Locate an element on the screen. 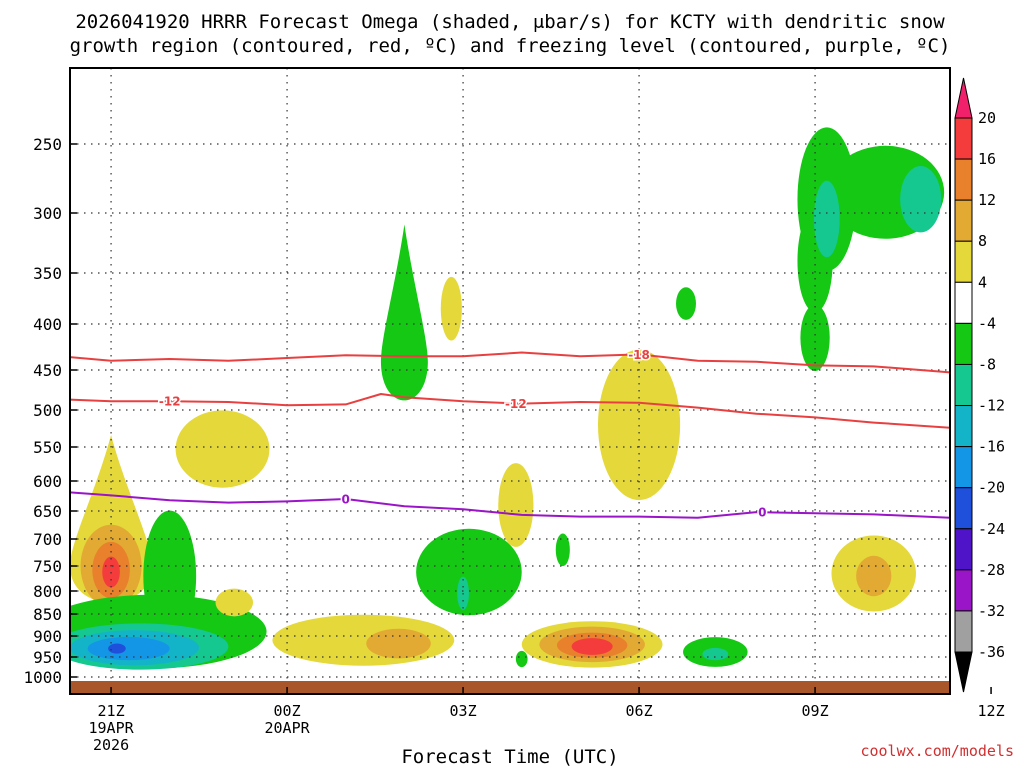  x-tick-label: 06Z is located at coordinates (639, 711).